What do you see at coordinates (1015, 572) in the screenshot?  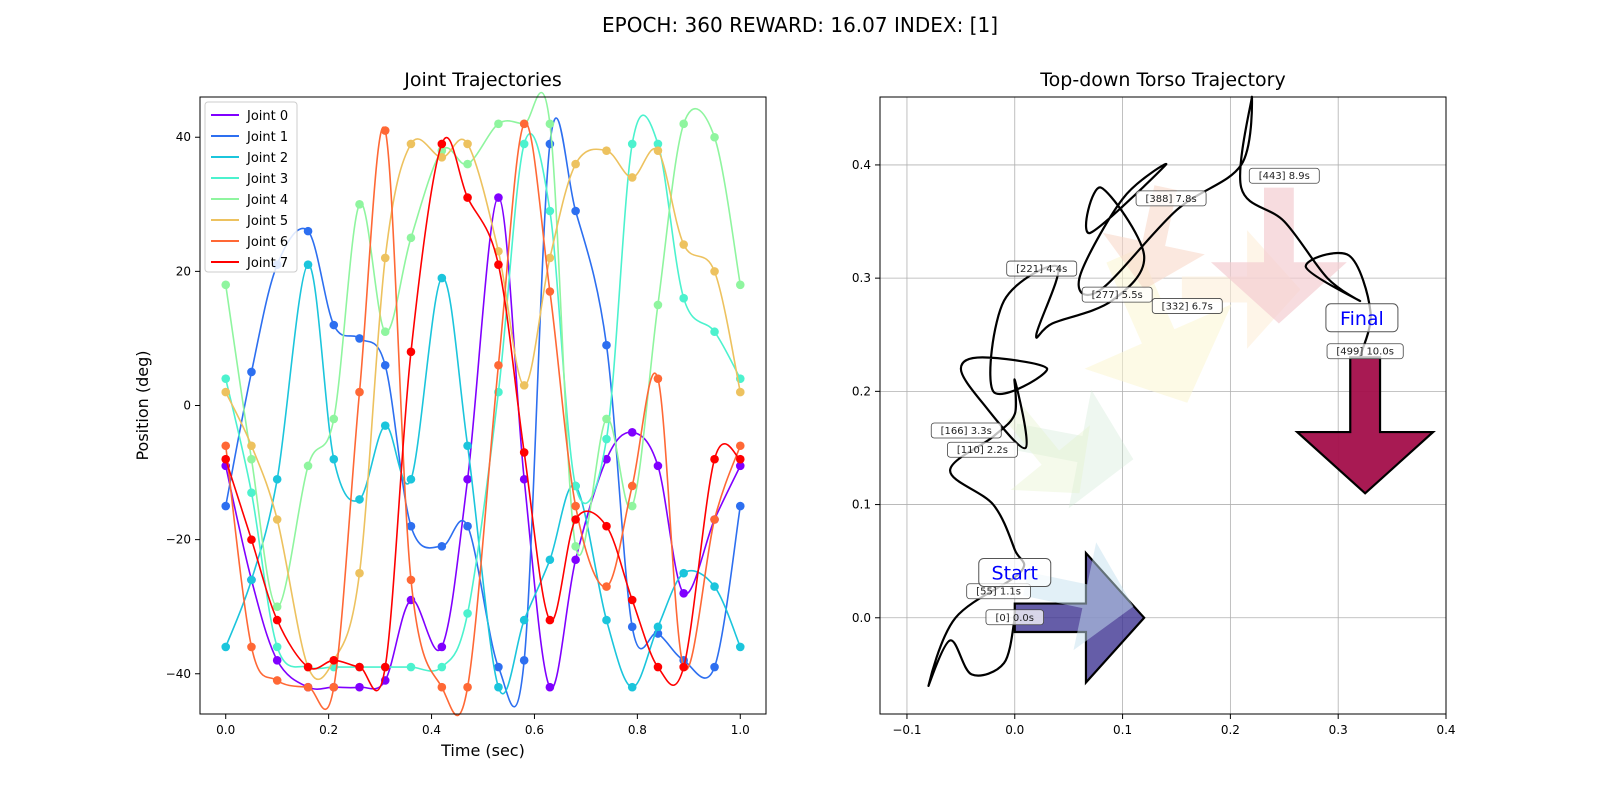 I see `plot-annotation-box` at bounding box center [1015, 572].